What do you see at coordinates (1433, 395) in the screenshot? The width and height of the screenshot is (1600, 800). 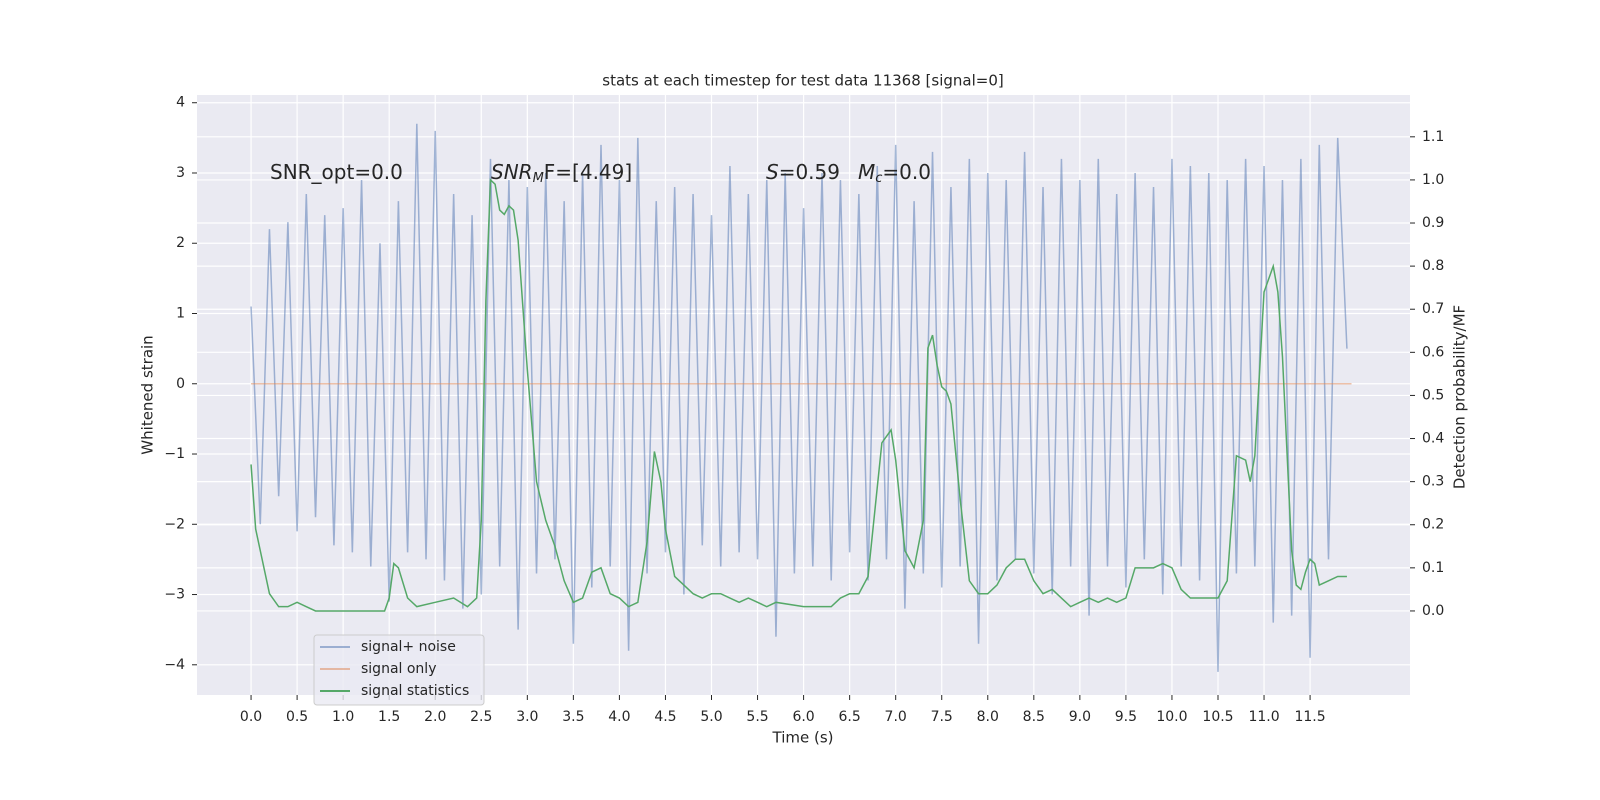 I see `y2-tick-label: 0.5` at bounding box center [1433, 395].